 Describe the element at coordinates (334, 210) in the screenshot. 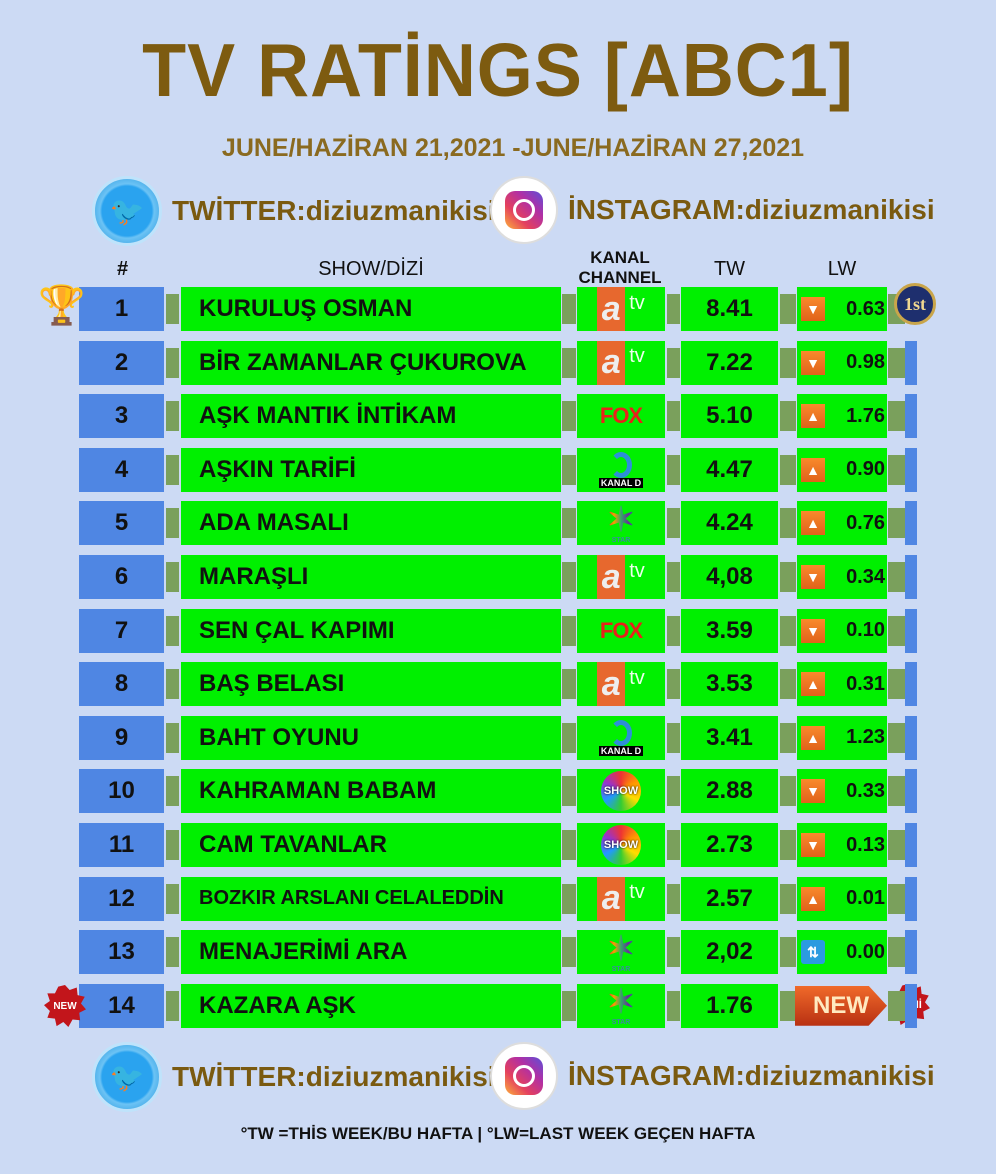

I see `twitter-text: TWİTTER:diziuzmanikisi` at that location.